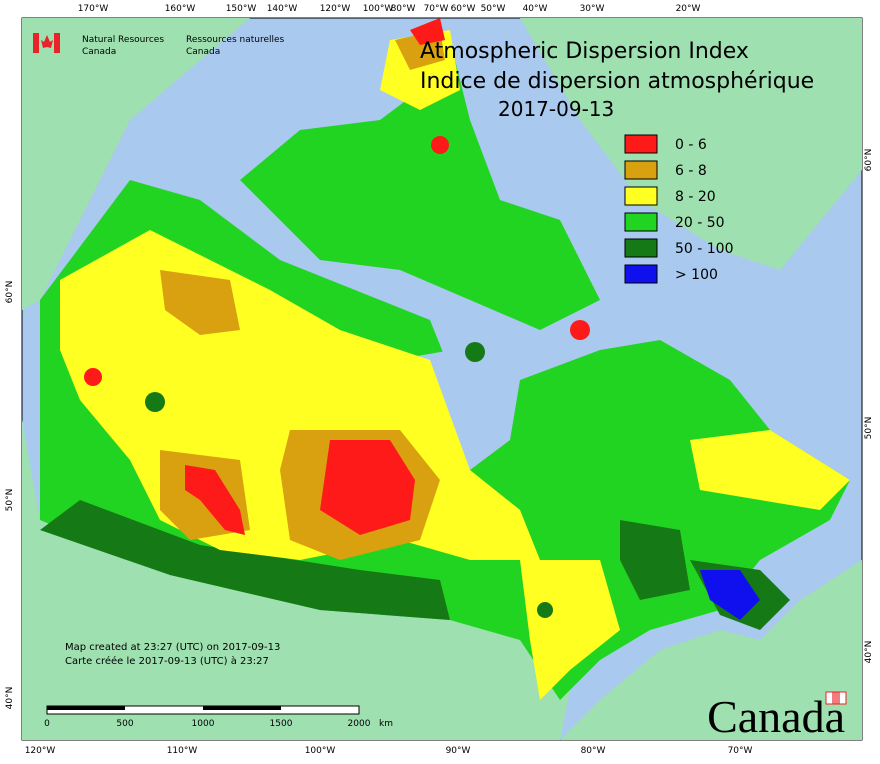 The image size is (880, 764). What do you see at coordinates (493, 9) in the screenshot?
I see `longitude-label: 50°W` at bounding box center [493, 9].